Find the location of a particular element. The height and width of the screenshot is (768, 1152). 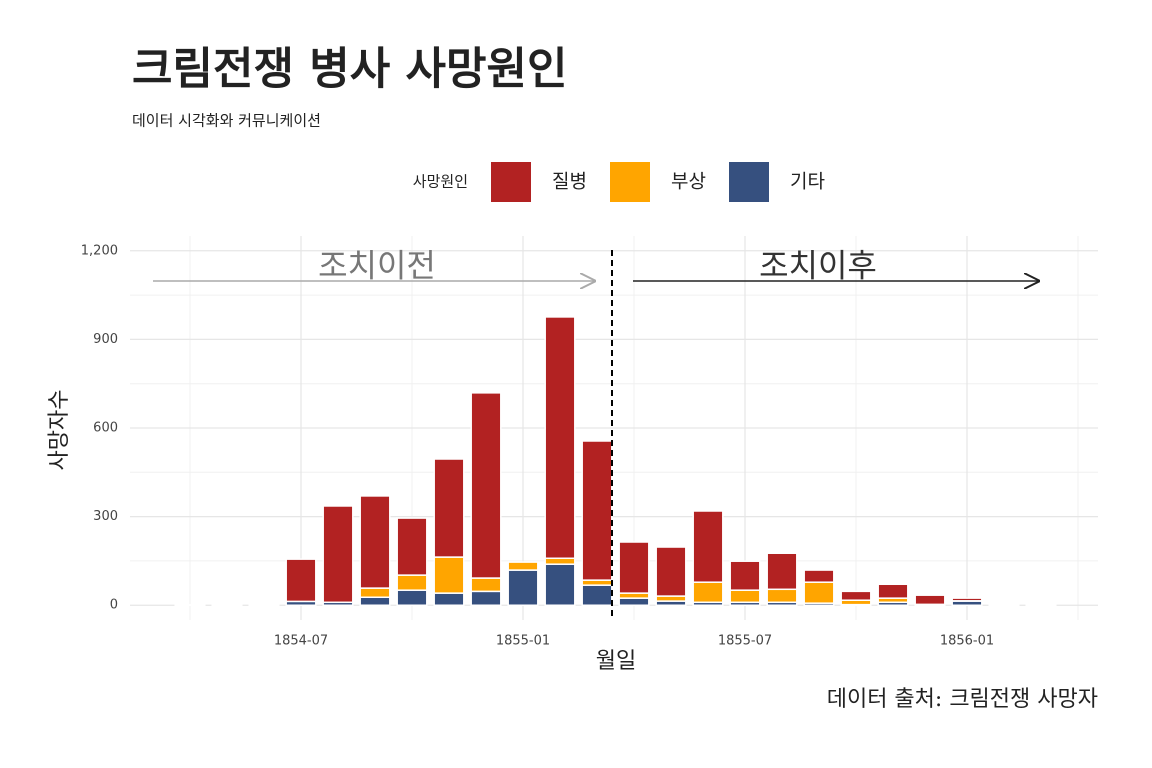

legend-title: 사망원인 is located at coordinates (440, 182).